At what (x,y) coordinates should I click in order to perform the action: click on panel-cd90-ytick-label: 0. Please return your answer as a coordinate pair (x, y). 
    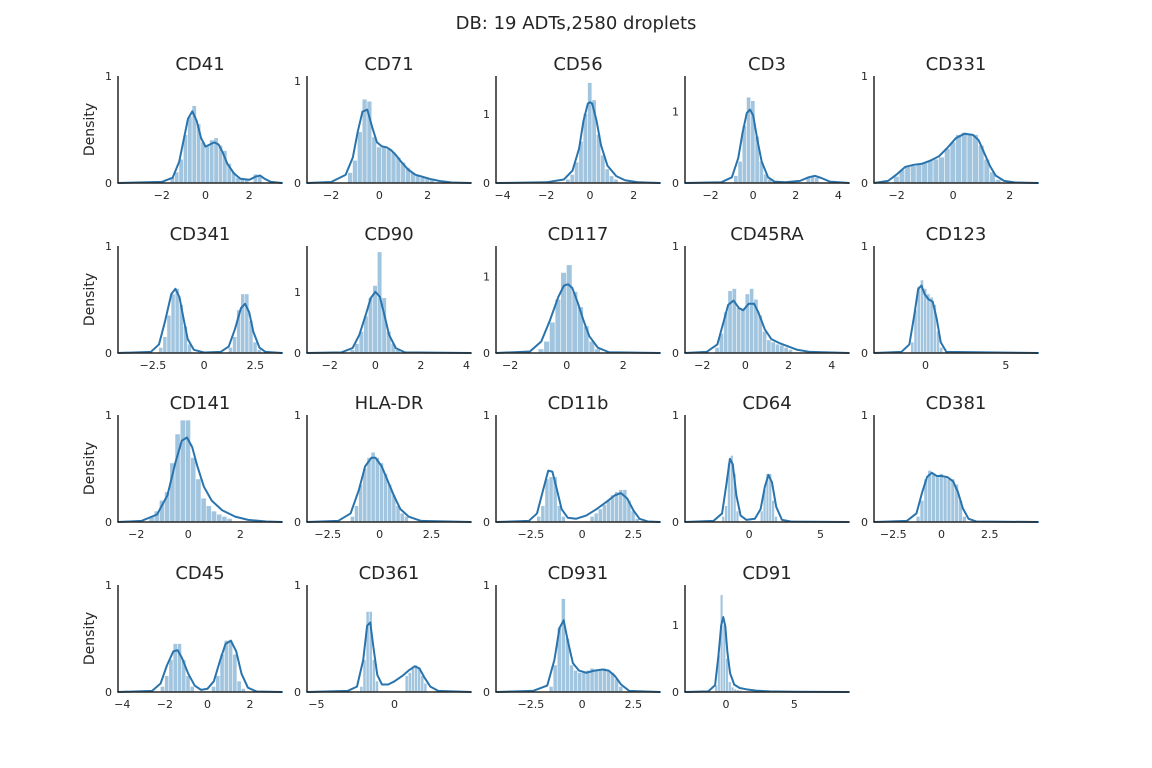
    Looking at the image, I should click on (297, 353).